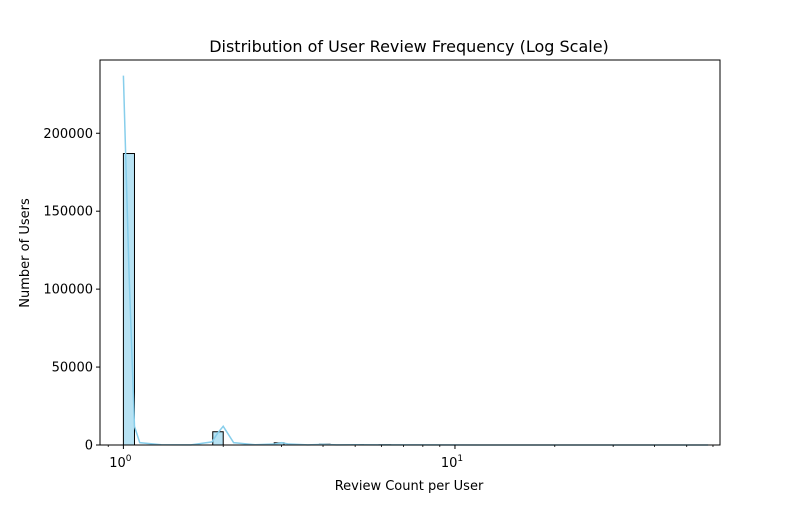 This screenshot has height=505, width=800. I want to click on y-axis-label: Number of Users, so click(25, 253).